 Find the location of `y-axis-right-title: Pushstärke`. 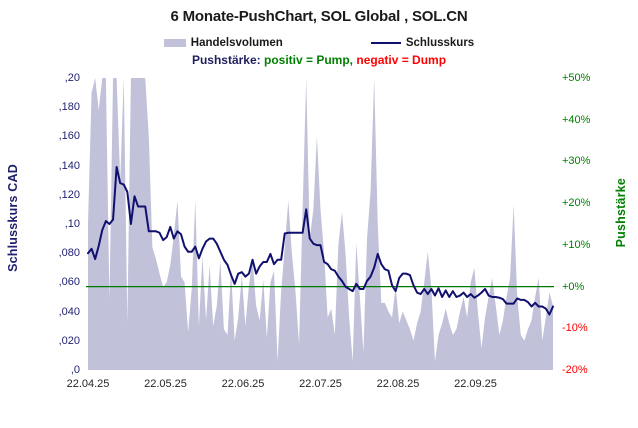

y-axis-right-title: Pushstärke is located at coordinates (621, 213).